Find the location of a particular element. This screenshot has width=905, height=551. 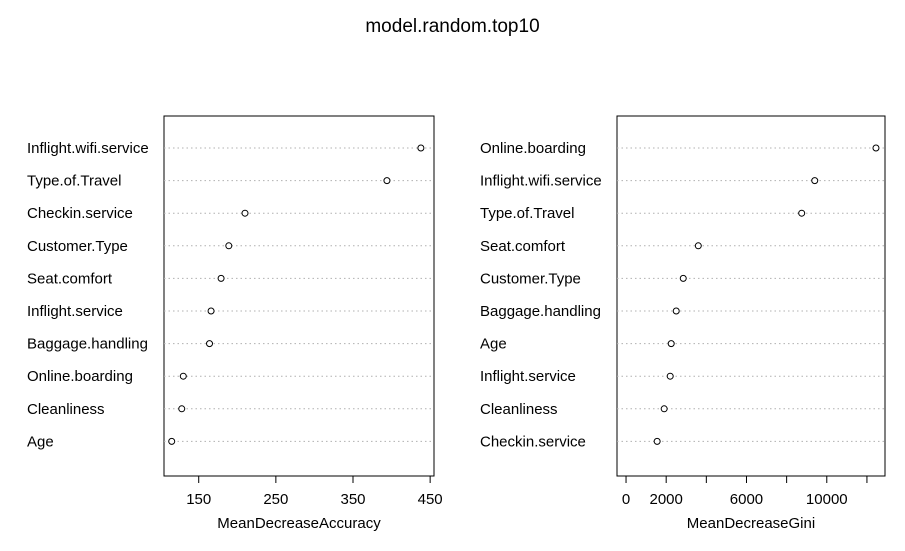

panel1-x-tick-label: 350 is located at coordinates (352, 499).